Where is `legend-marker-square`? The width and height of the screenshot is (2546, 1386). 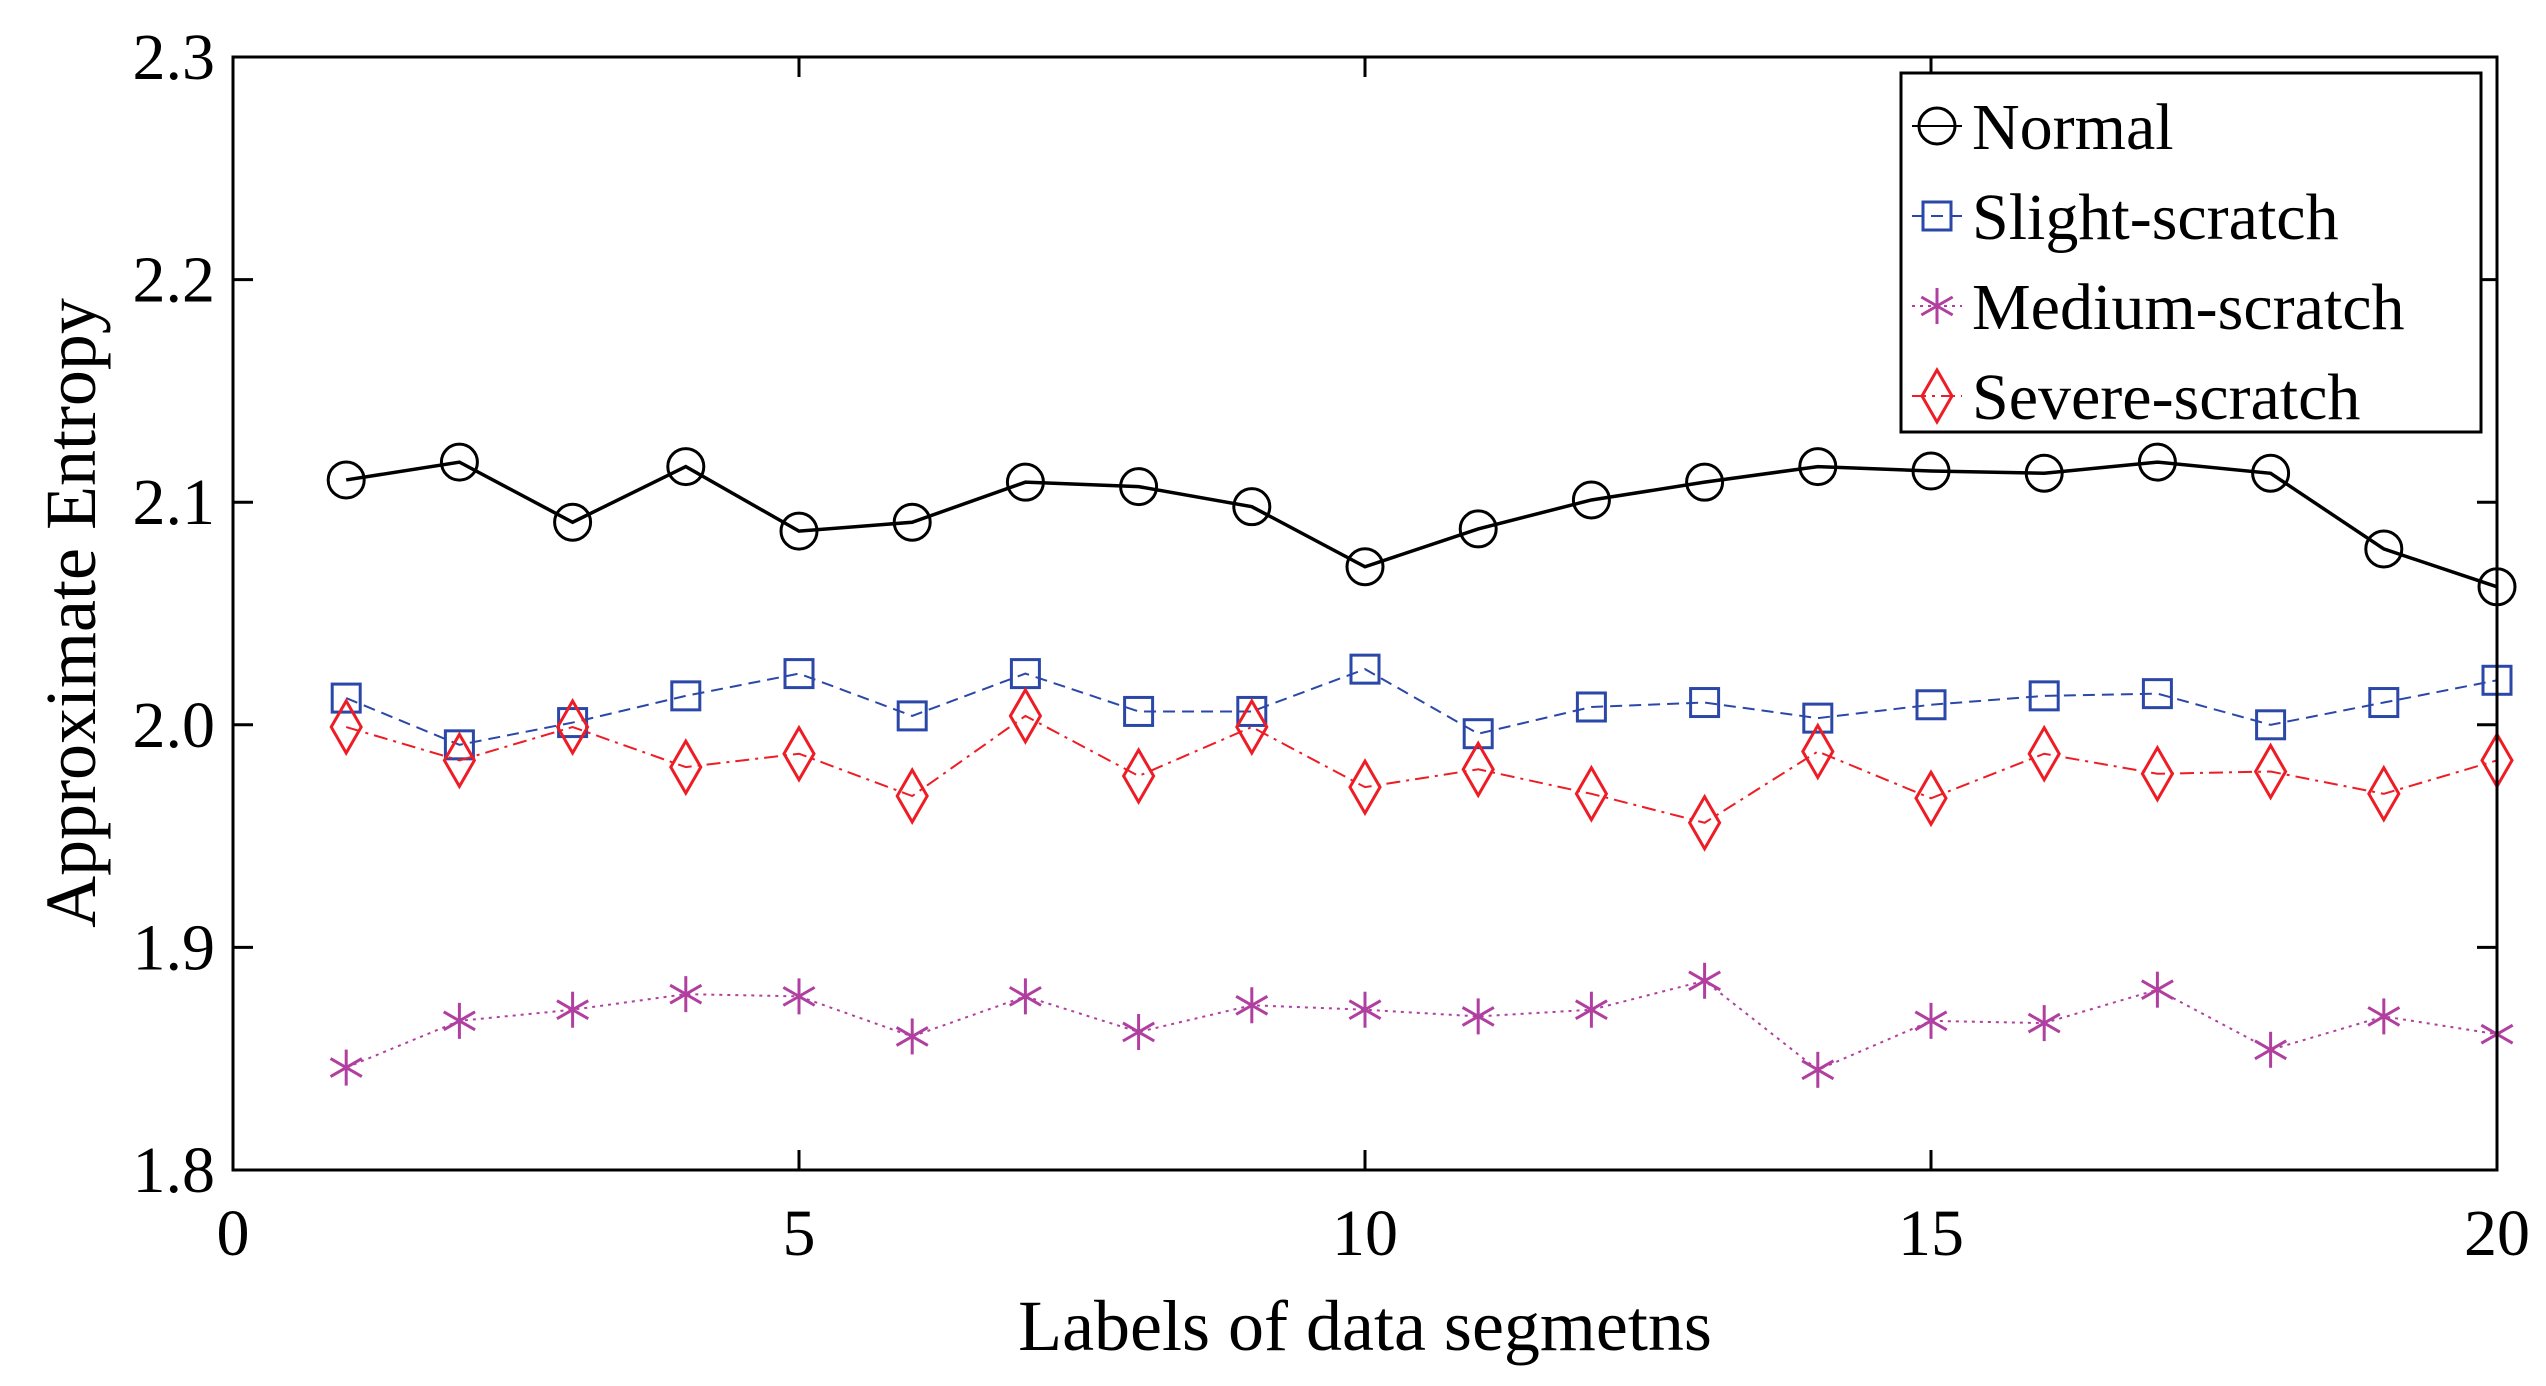
legend-marker-square is located at coordinates (1937, 216).